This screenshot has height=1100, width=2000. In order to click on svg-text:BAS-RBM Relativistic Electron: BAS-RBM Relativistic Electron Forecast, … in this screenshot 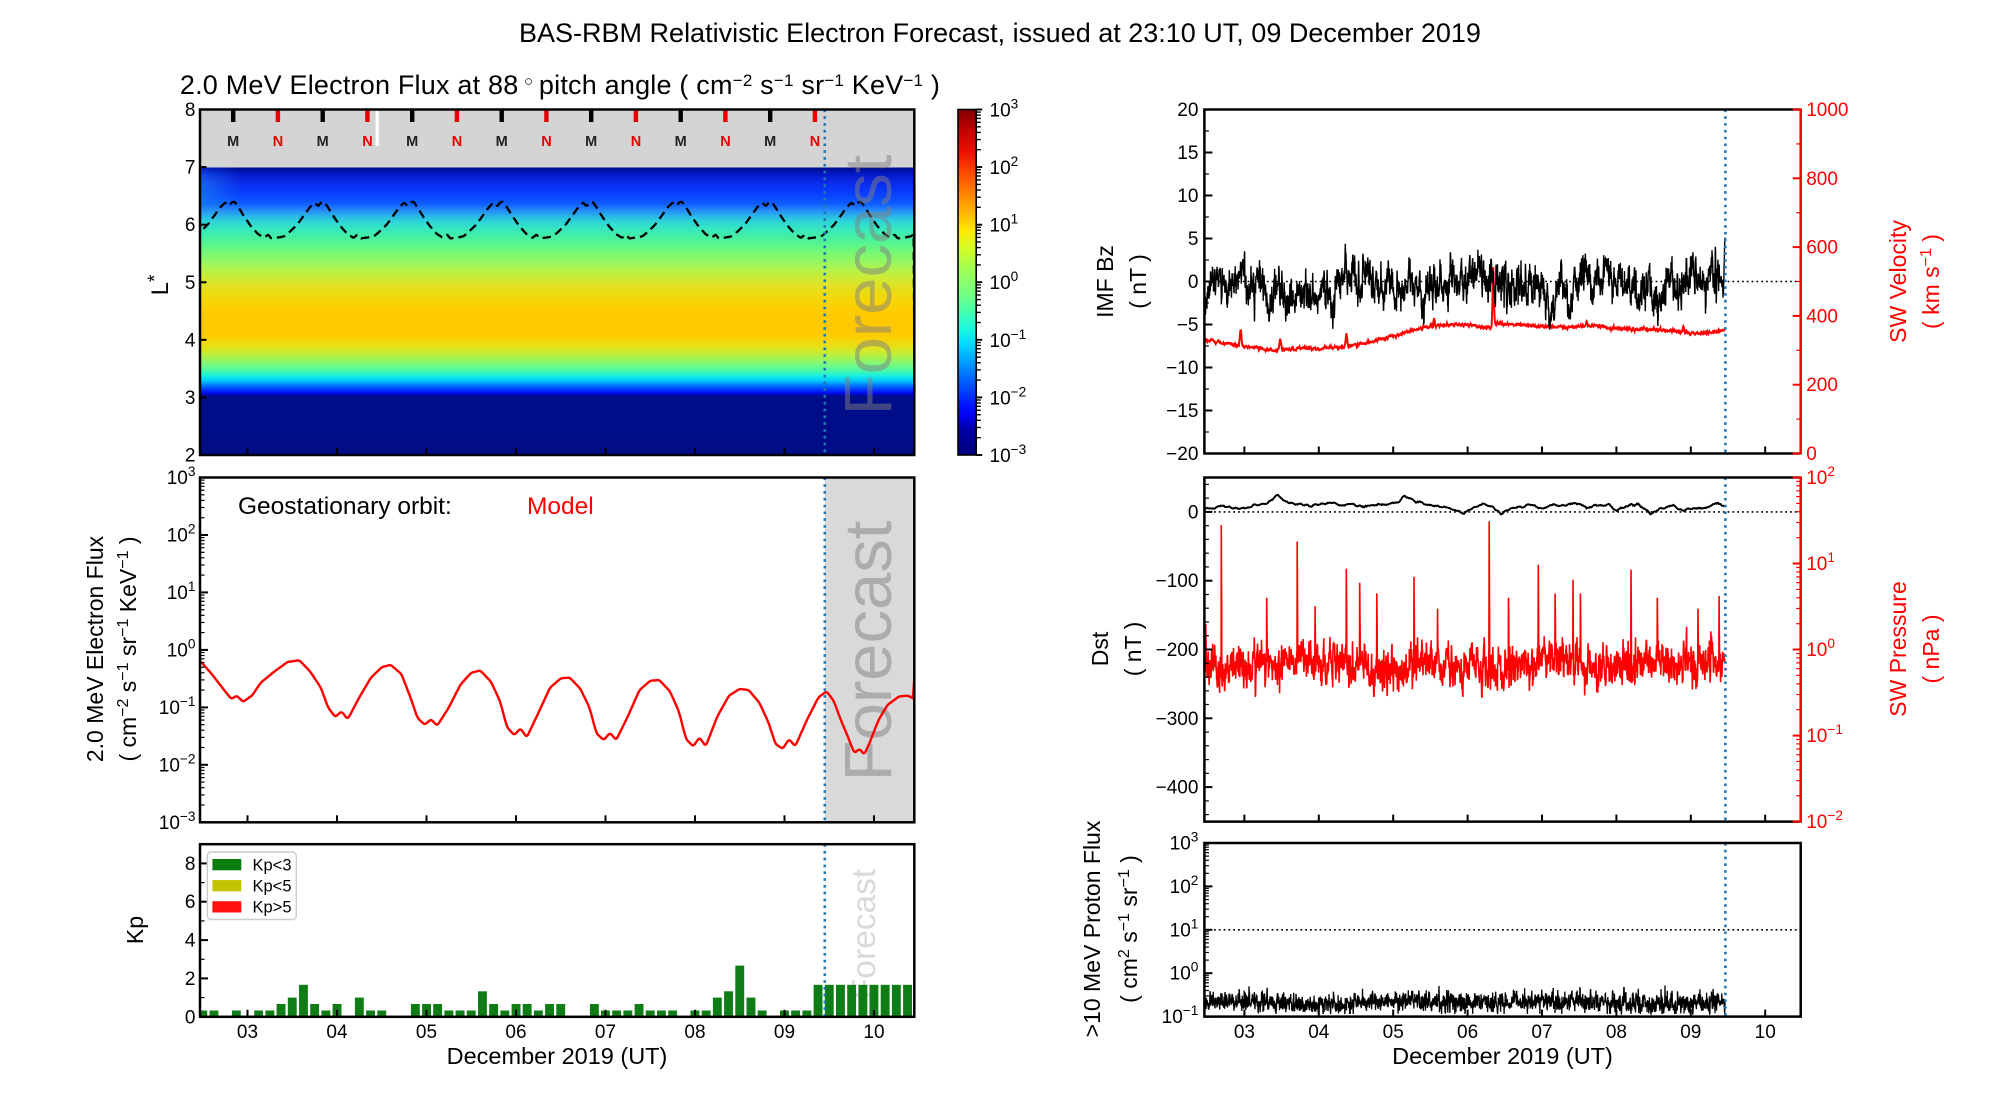, I will do `click(1000, 33)`.